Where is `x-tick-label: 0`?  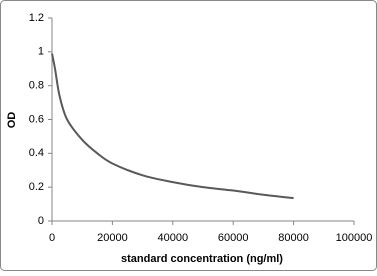
x-tick-label: 0 is located at coordinates (52, 238).